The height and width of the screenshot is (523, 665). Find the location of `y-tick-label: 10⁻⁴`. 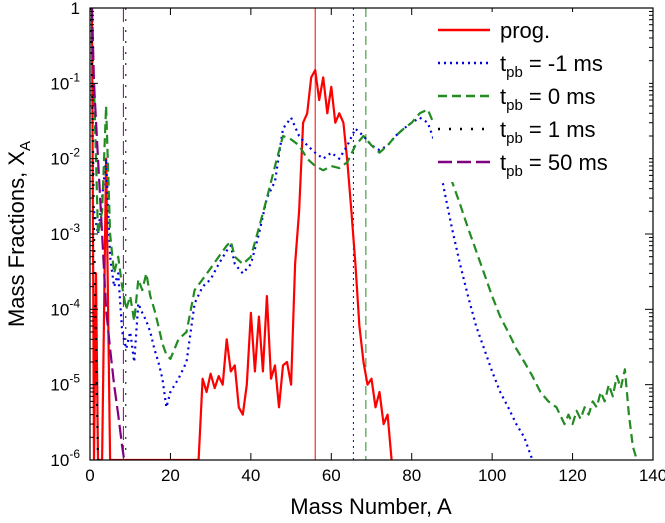

y-tick-label: 10⁻⁴ is located at coordinates (65, 307).